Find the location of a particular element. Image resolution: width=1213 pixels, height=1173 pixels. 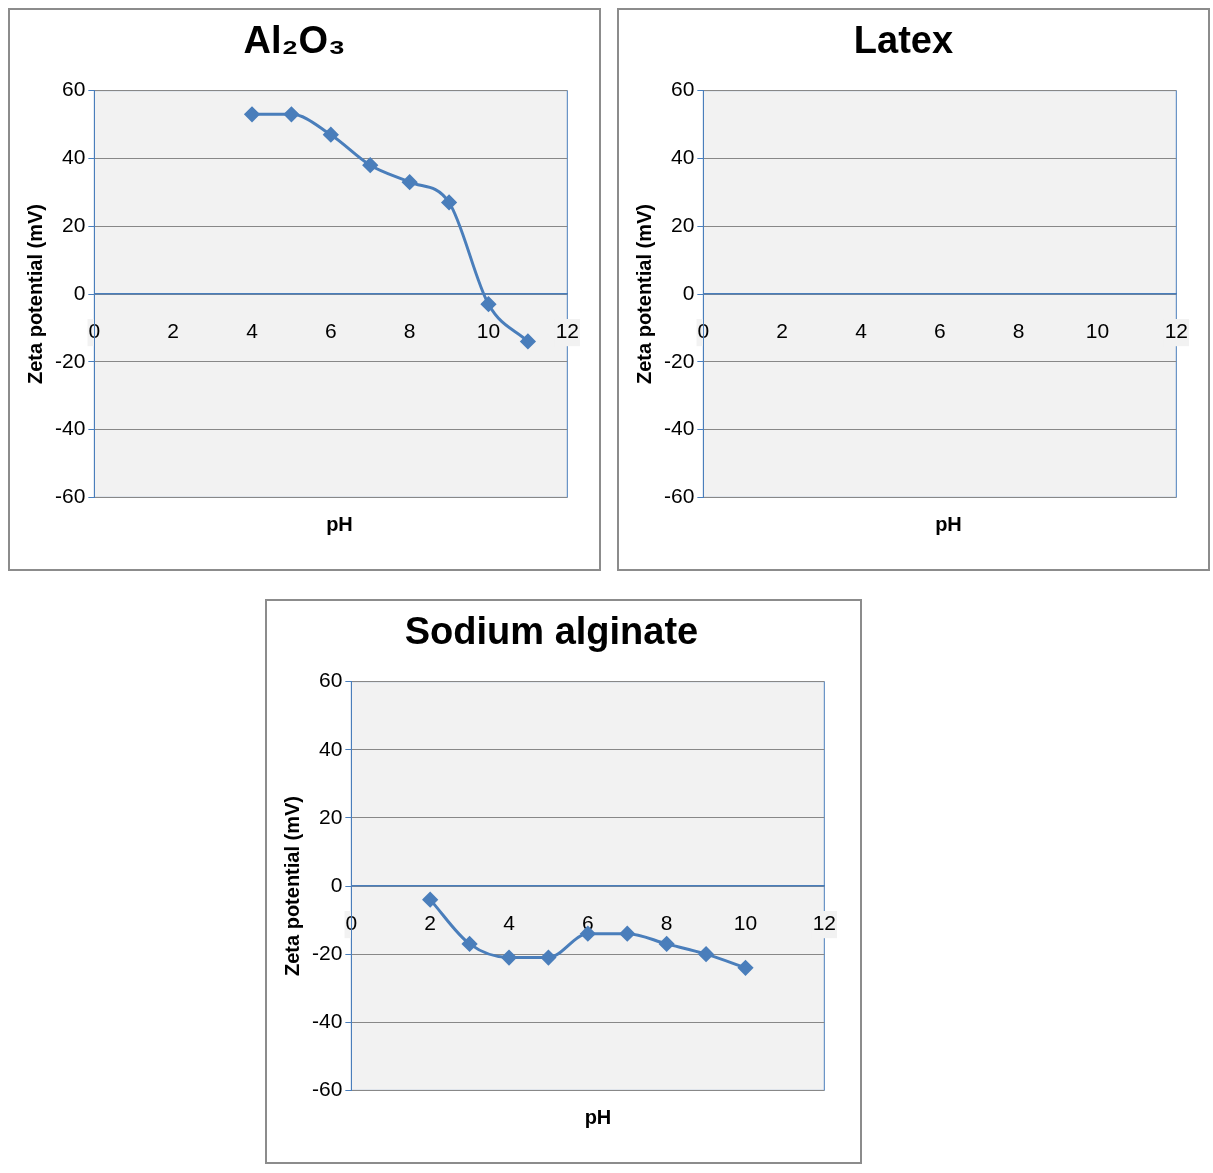

chart-title: Al₂O₃ is located at coordinates (294, 40).